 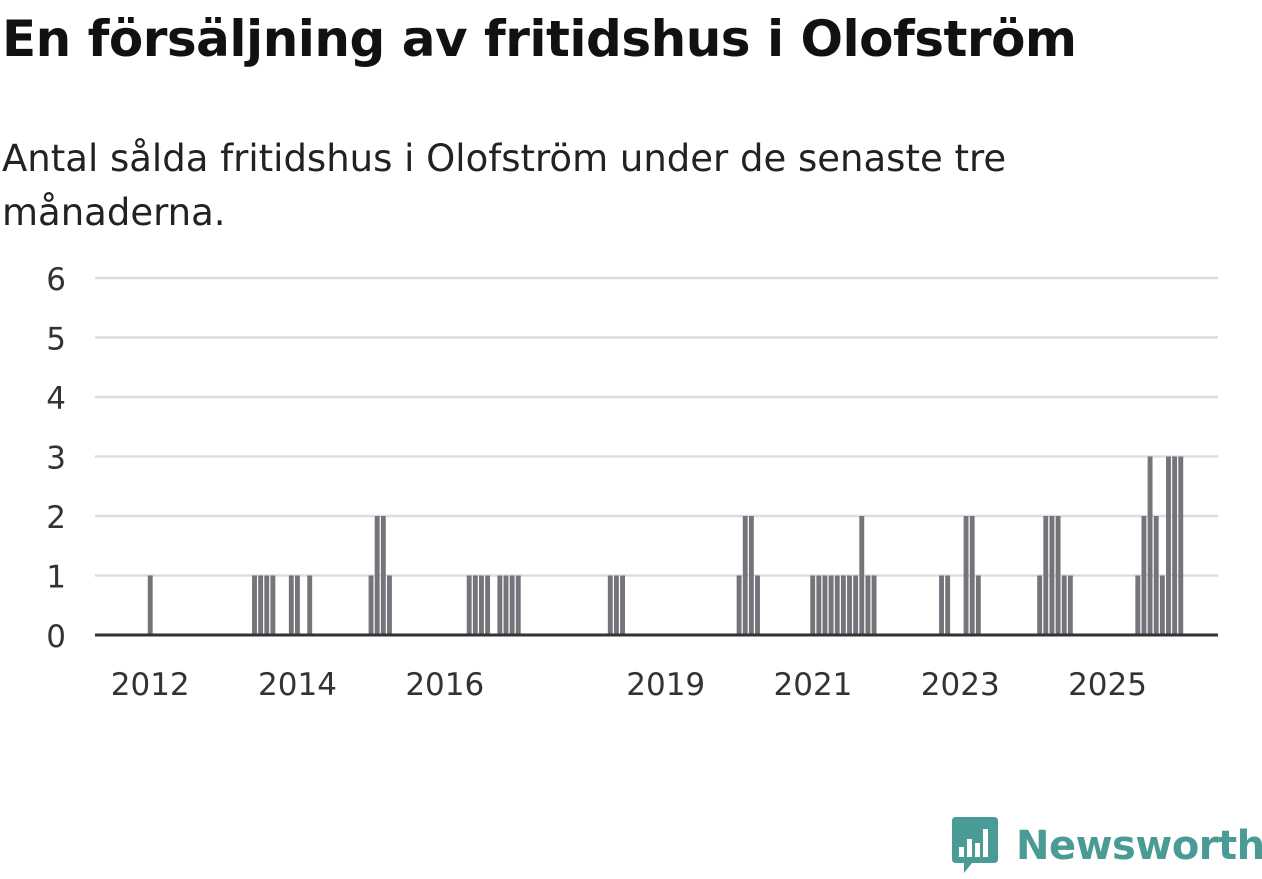 What do you see at coordinates (539, 39) in the screenshot?
I see `chart-title: En försäljning av fritidshus i Olofström` at bounding box center [539, 39].